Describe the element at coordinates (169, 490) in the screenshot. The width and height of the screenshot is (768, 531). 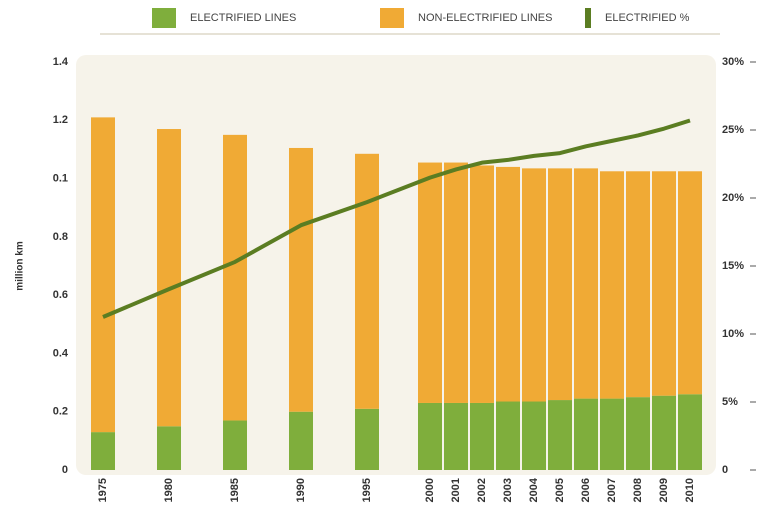
I see `x-tick-label: 1980` at that location.